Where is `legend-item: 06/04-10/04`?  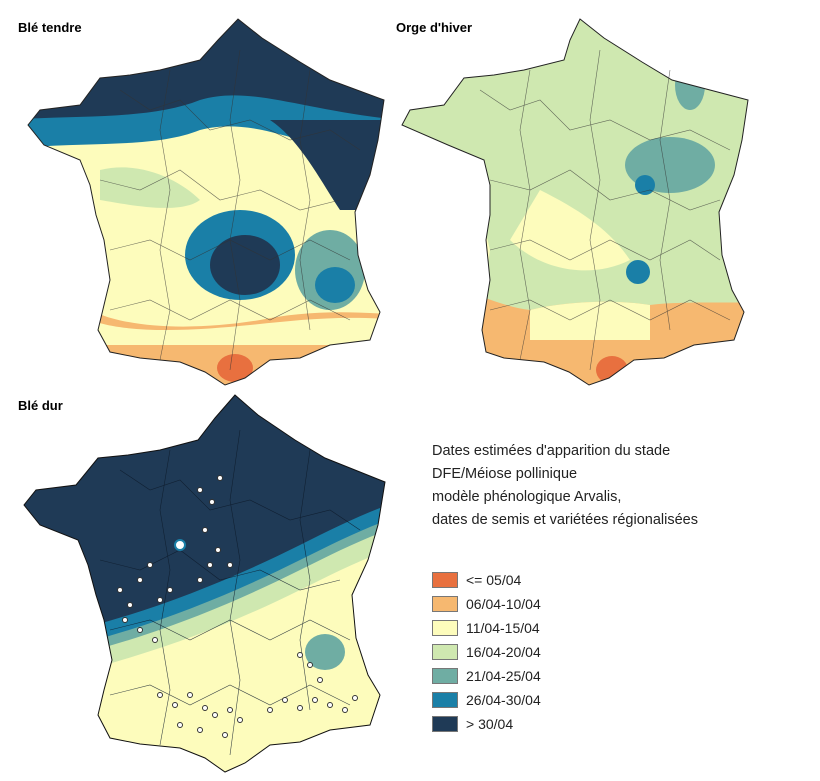 legend-item: 06/04-10/04 is located at coordinates (486, 604).